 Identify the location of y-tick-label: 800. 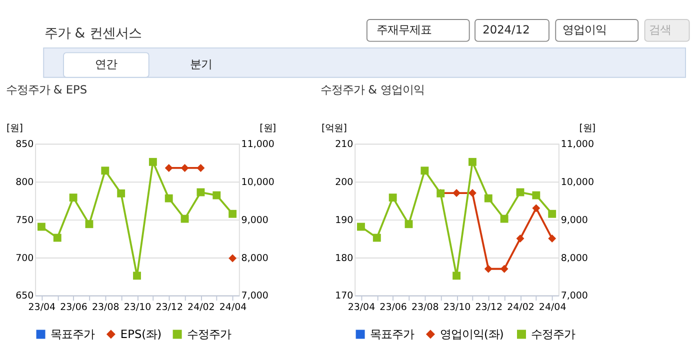
(25, 182).